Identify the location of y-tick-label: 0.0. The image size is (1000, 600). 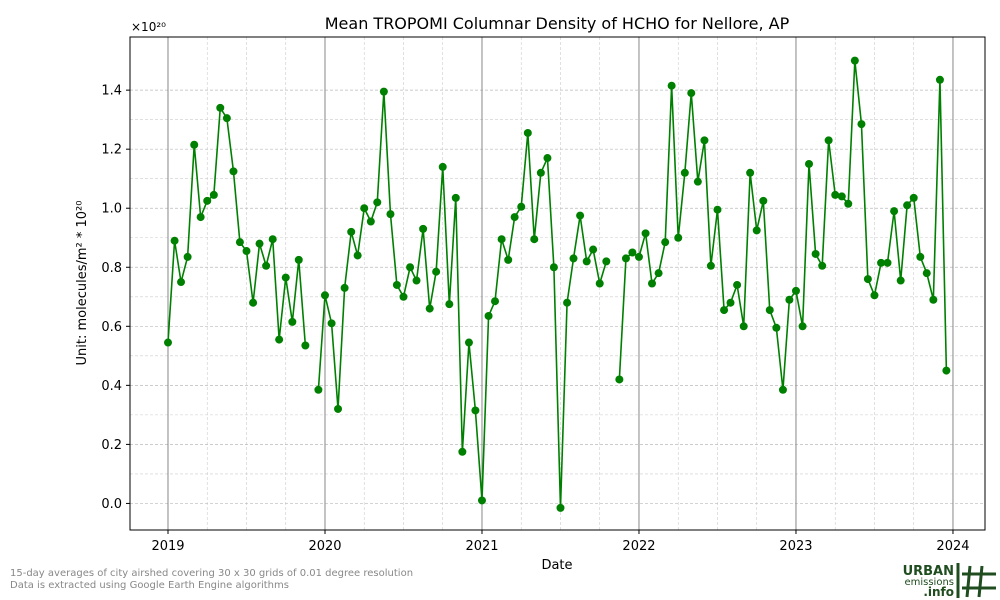
(111, 504).